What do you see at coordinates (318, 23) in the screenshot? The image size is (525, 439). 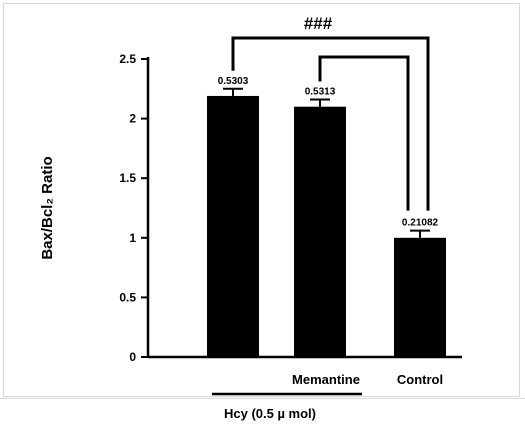 I see `significance-label: ###` at bounding box center [318, 23].